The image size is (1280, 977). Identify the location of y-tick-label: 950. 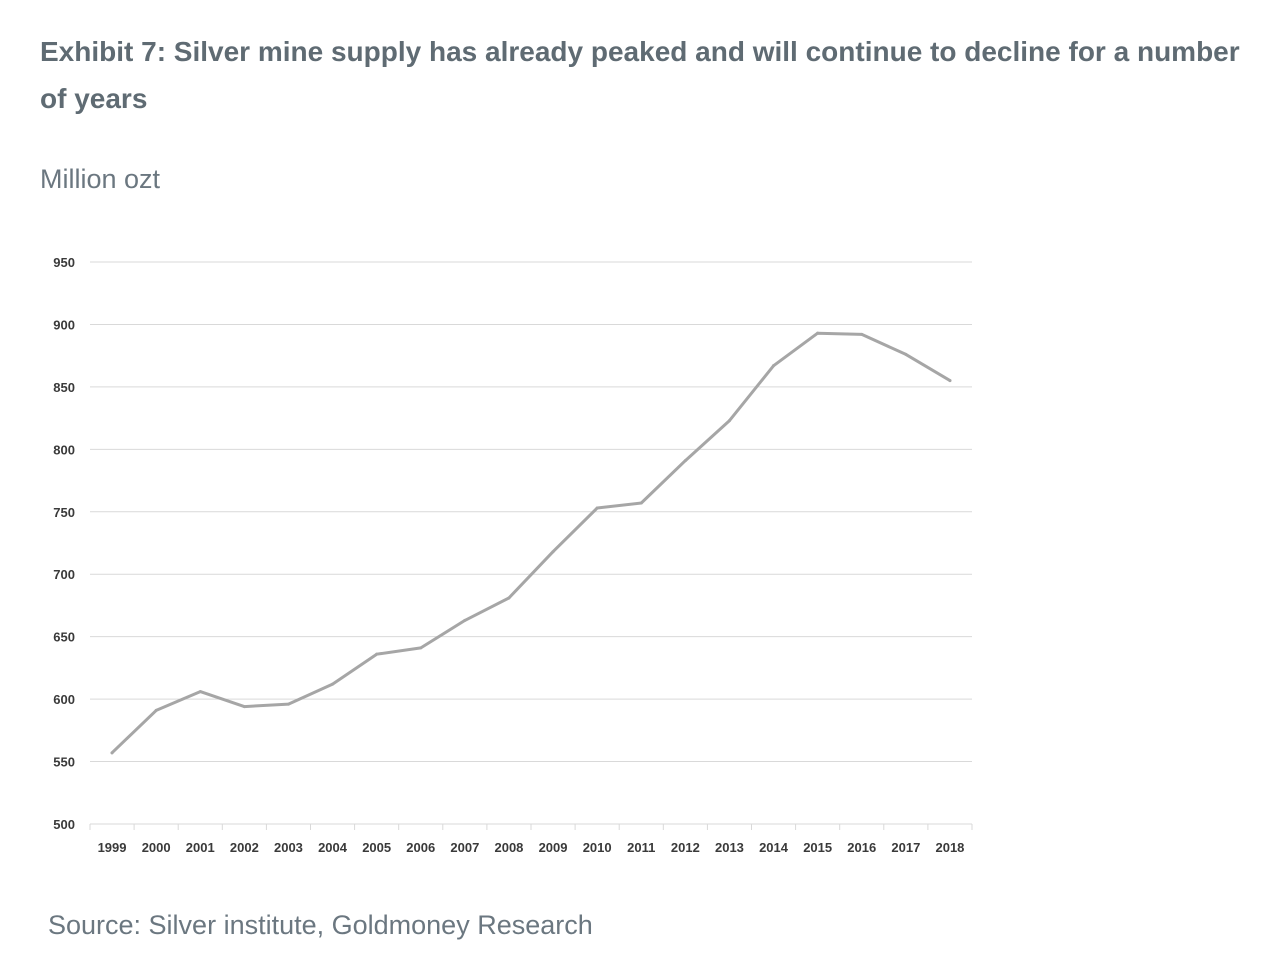
(64, 262).